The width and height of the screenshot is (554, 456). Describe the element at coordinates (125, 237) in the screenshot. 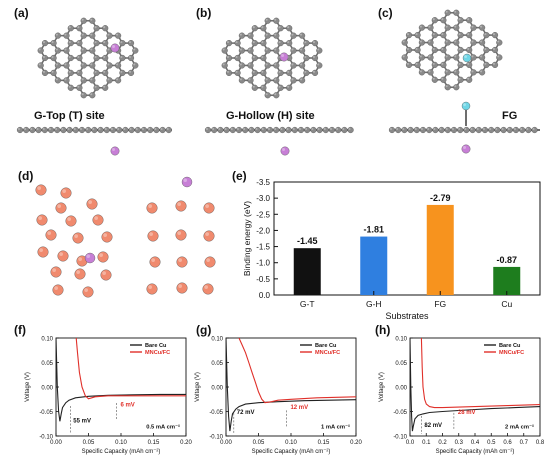

I see `copper-lattice-d` at that location.